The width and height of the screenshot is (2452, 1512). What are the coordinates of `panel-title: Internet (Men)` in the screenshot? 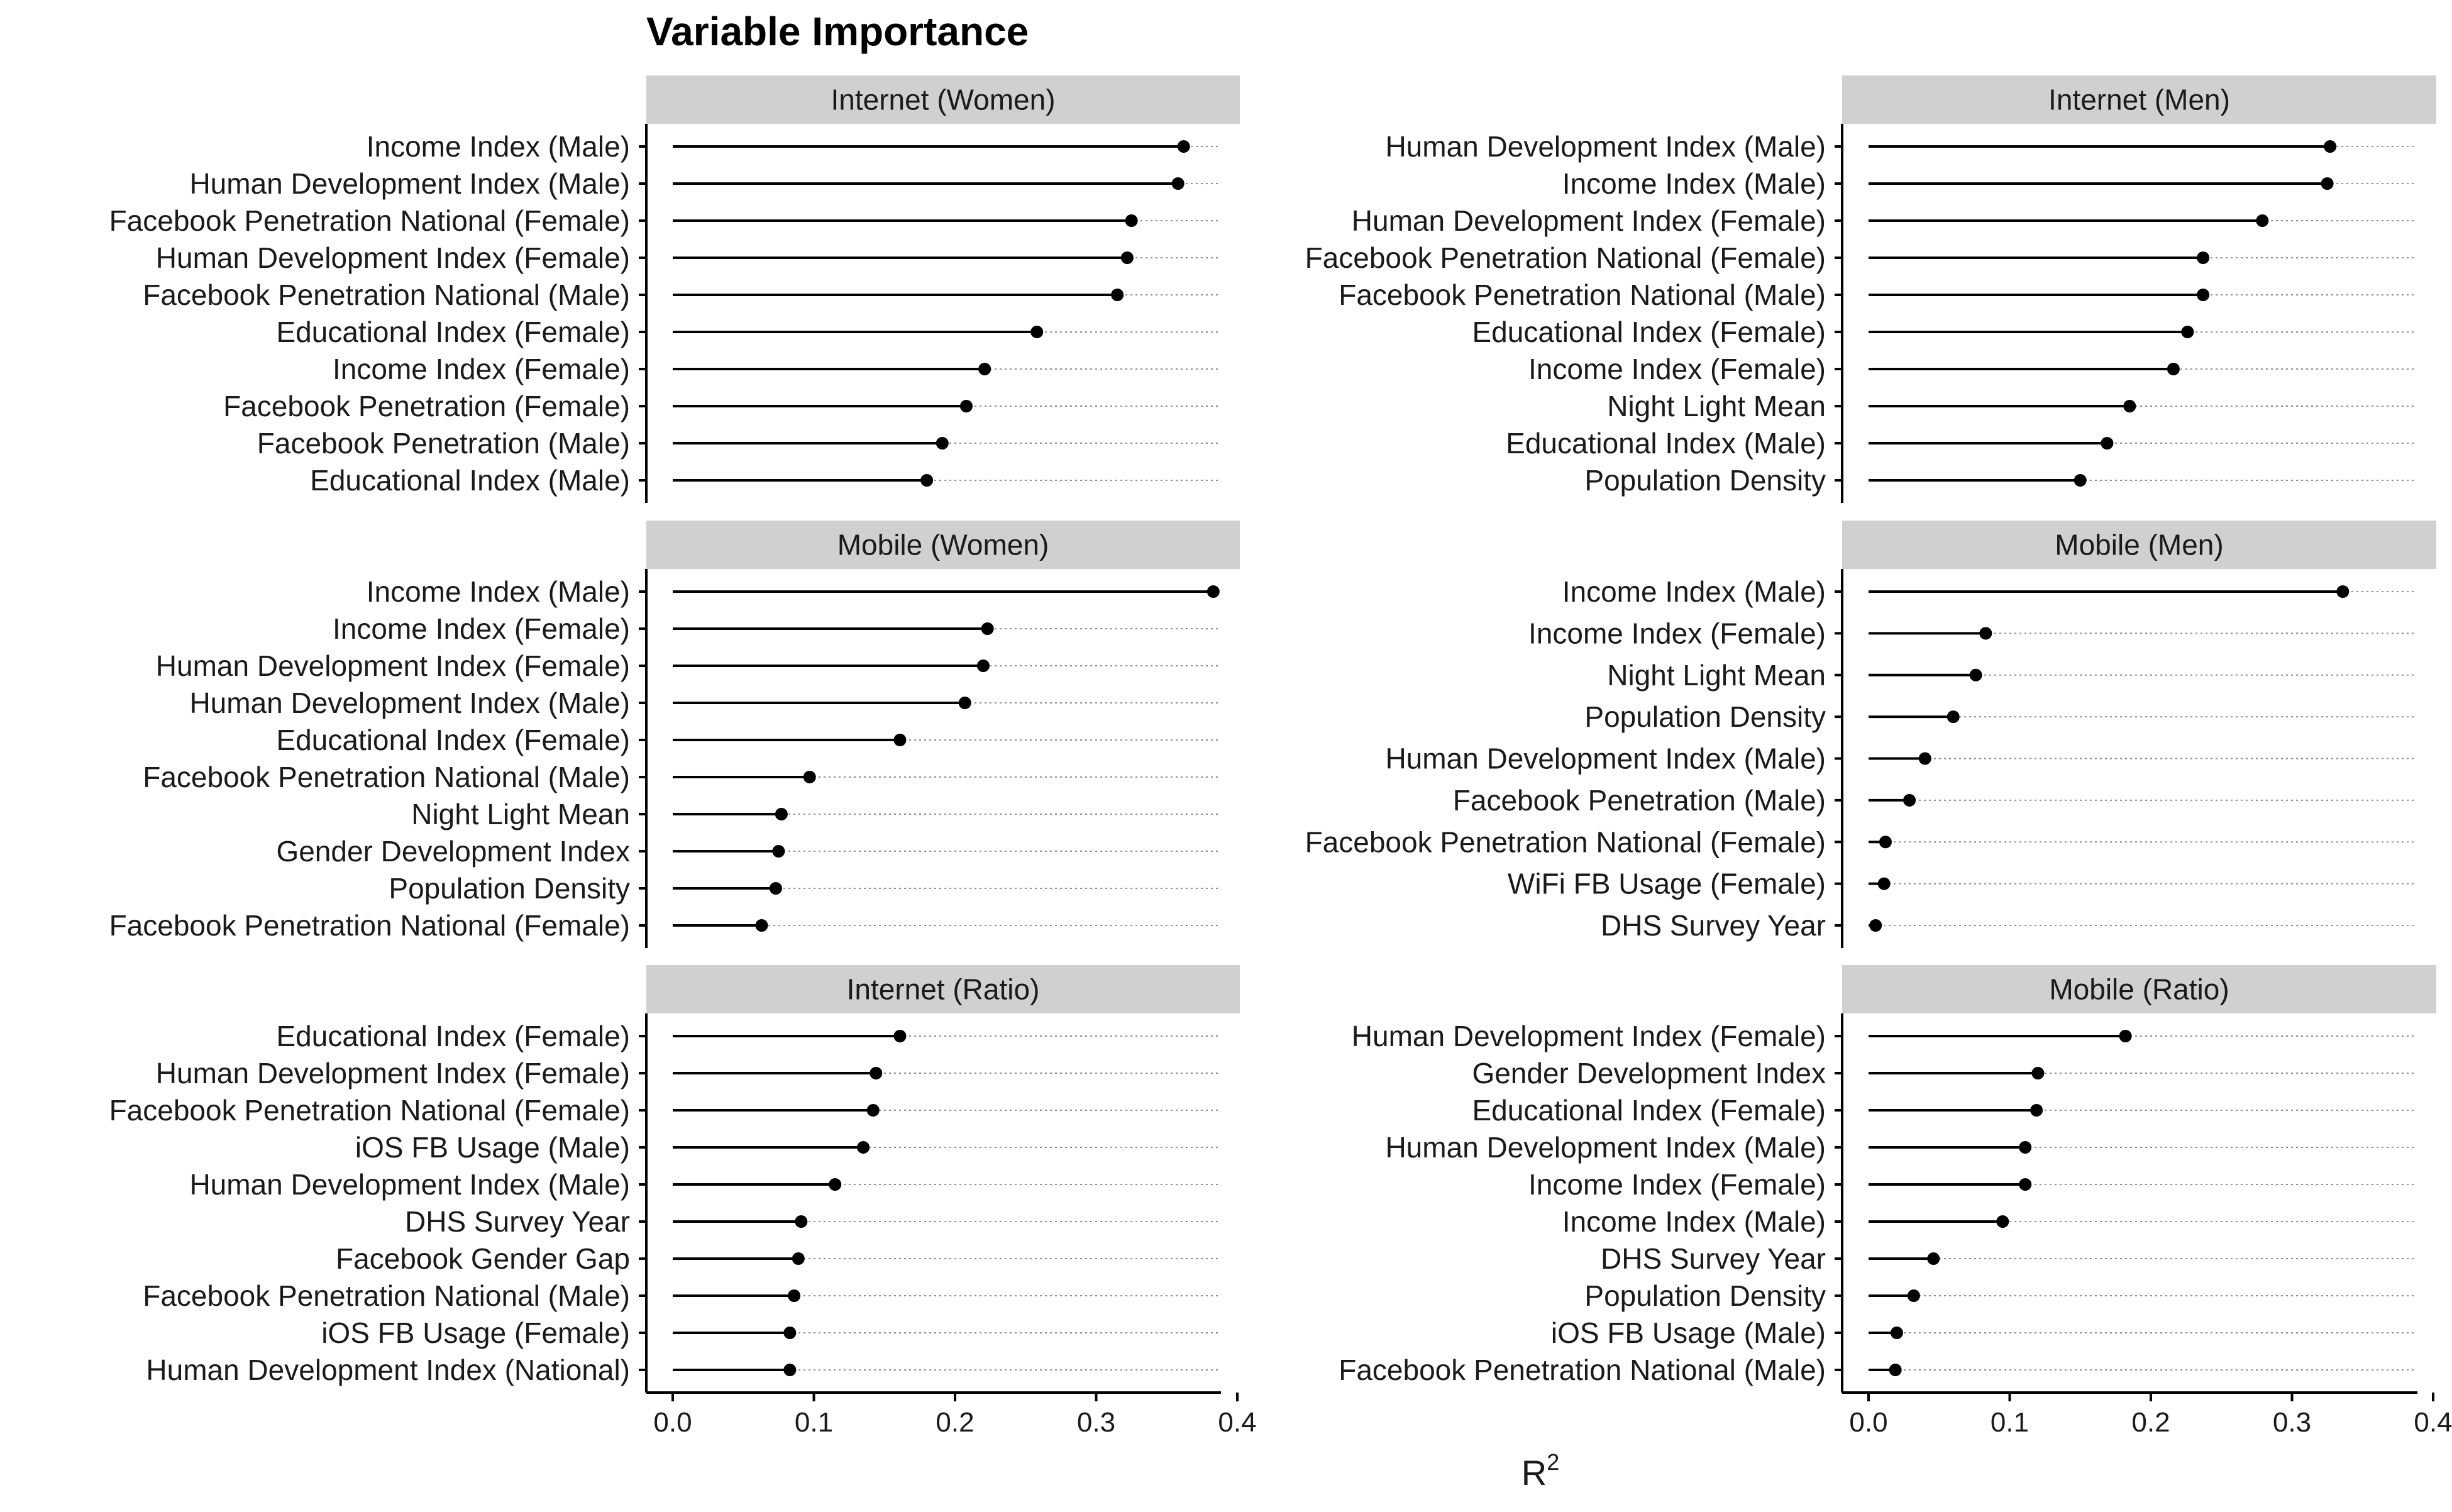 It's located at (2139, 100).